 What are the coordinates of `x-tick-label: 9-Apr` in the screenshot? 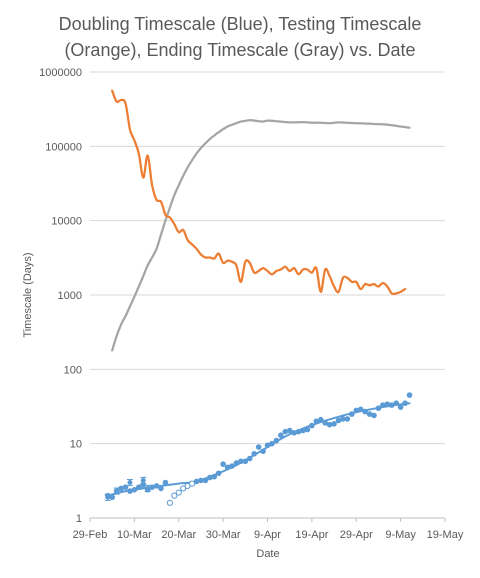 It's located at (267, 535).